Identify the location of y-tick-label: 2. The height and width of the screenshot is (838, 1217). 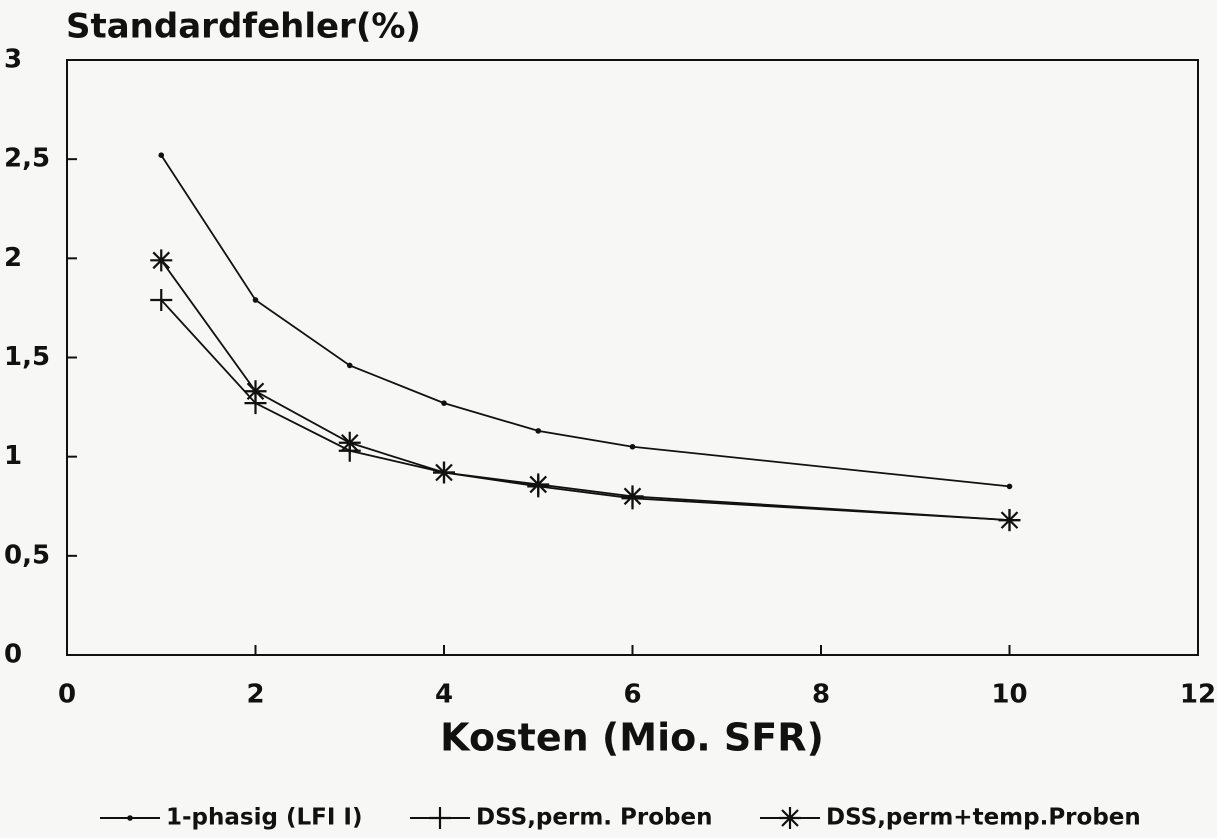
(13, 258).